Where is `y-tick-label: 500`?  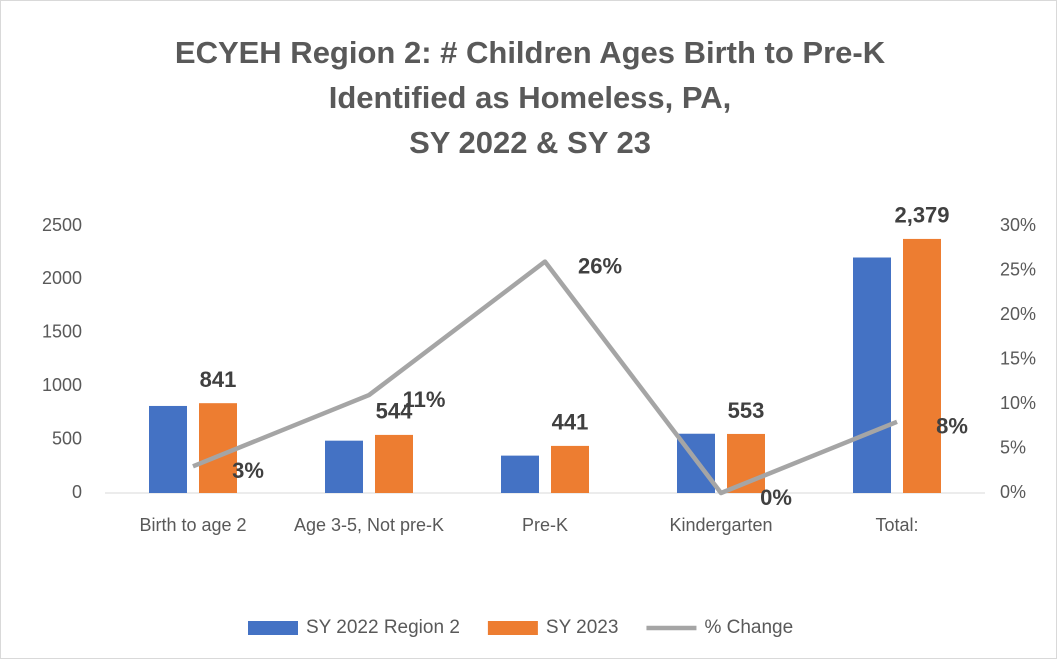
y-tick-label: 500 is located at coordinates (67, 438).